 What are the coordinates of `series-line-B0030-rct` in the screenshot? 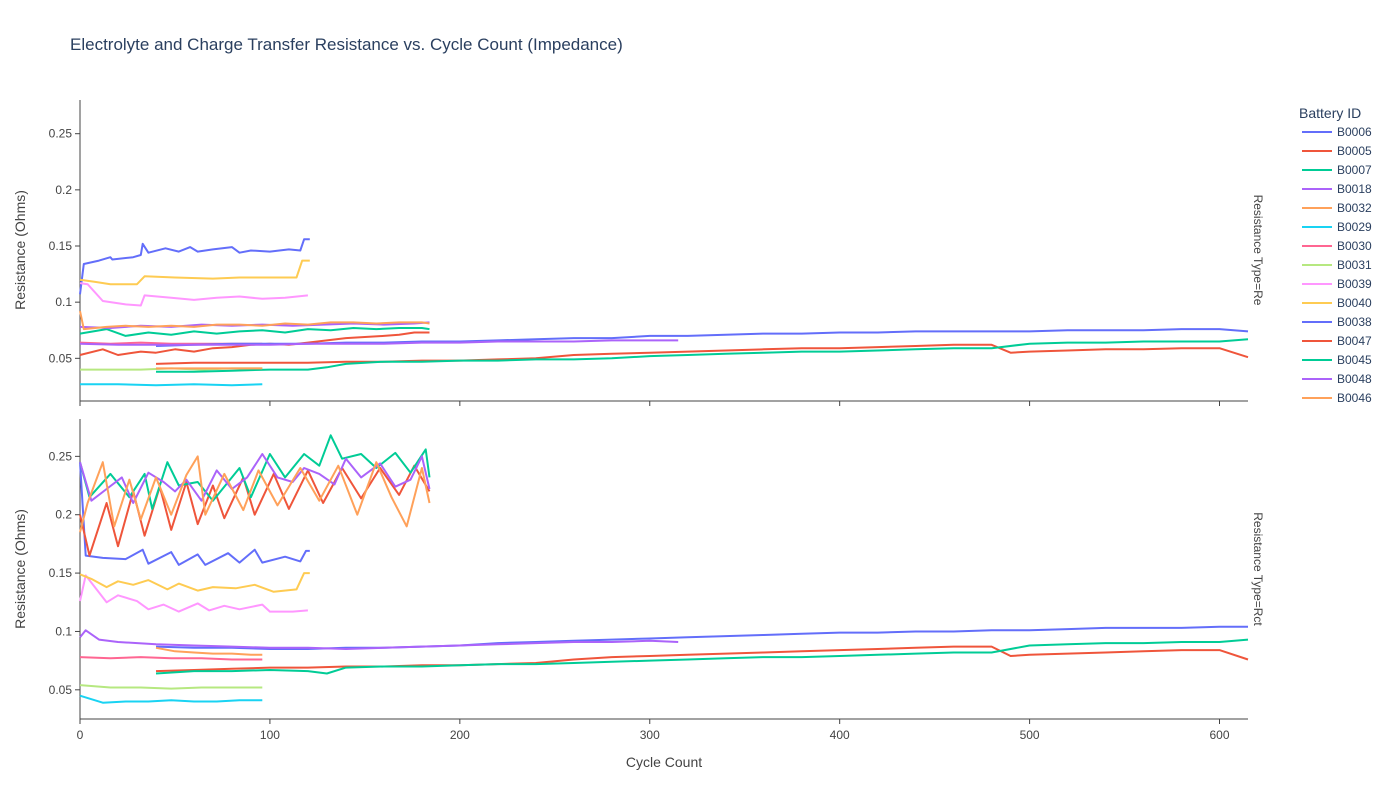 It's located at (171, 658).